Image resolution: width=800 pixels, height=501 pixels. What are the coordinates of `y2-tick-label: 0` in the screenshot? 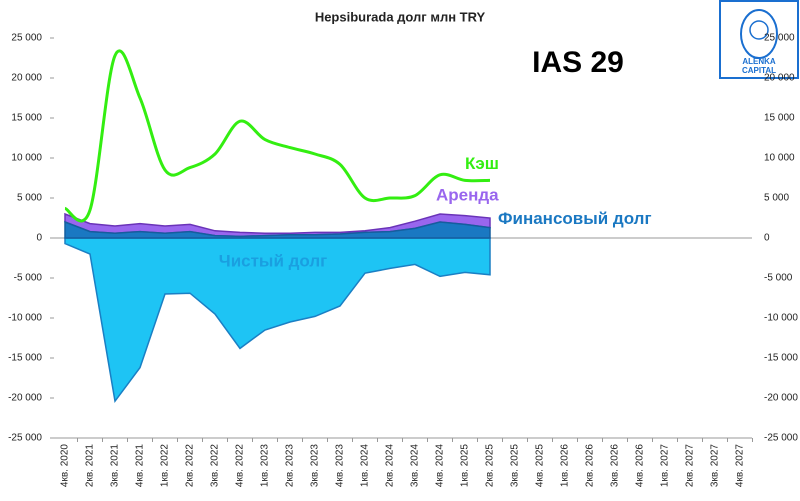 It's located at (767, 238).